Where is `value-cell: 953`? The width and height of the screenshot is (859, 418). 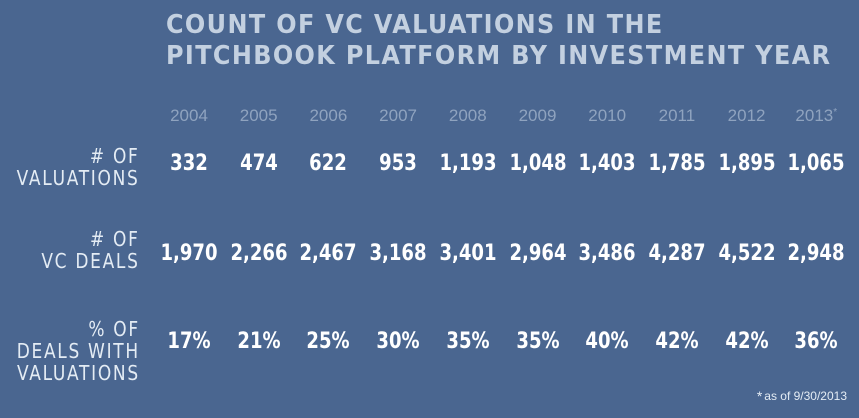
value-cell: 953 is located at coordinates (398, 163).